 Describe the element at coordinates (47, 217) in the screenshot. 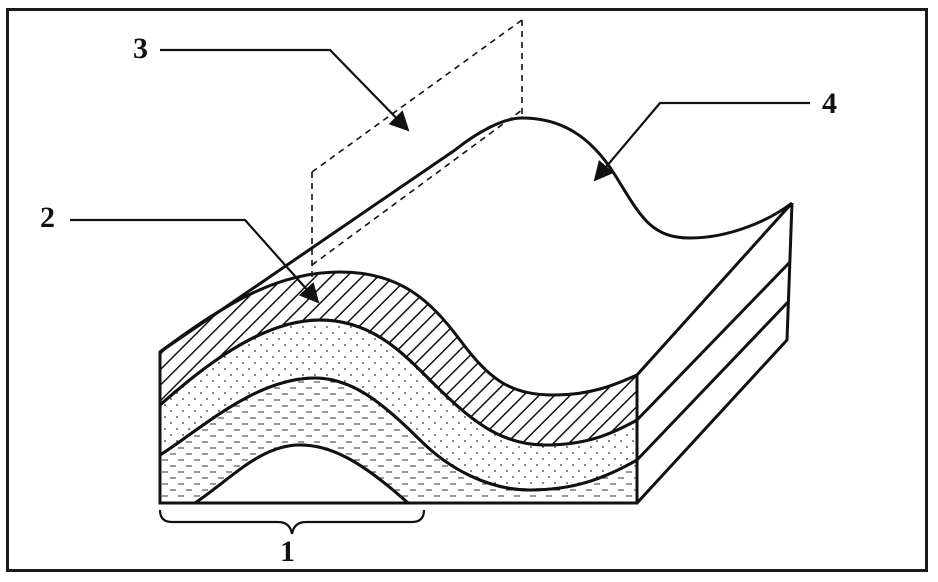

I see `label-2: 2` at that location.